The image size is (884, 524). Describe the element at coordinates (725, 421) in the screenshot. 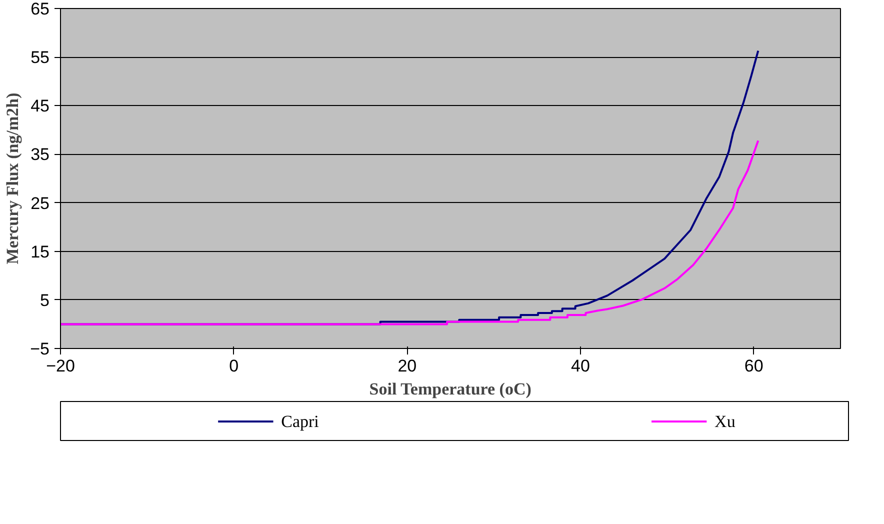

I see `legend-label: Xu` at that location.